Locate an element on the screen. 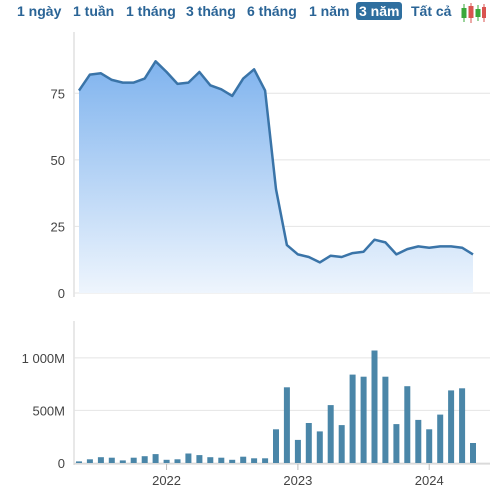 This screenshot has height=500, width=501. range-button-1-month: 1 tháng is located at coordinates (151, 11).